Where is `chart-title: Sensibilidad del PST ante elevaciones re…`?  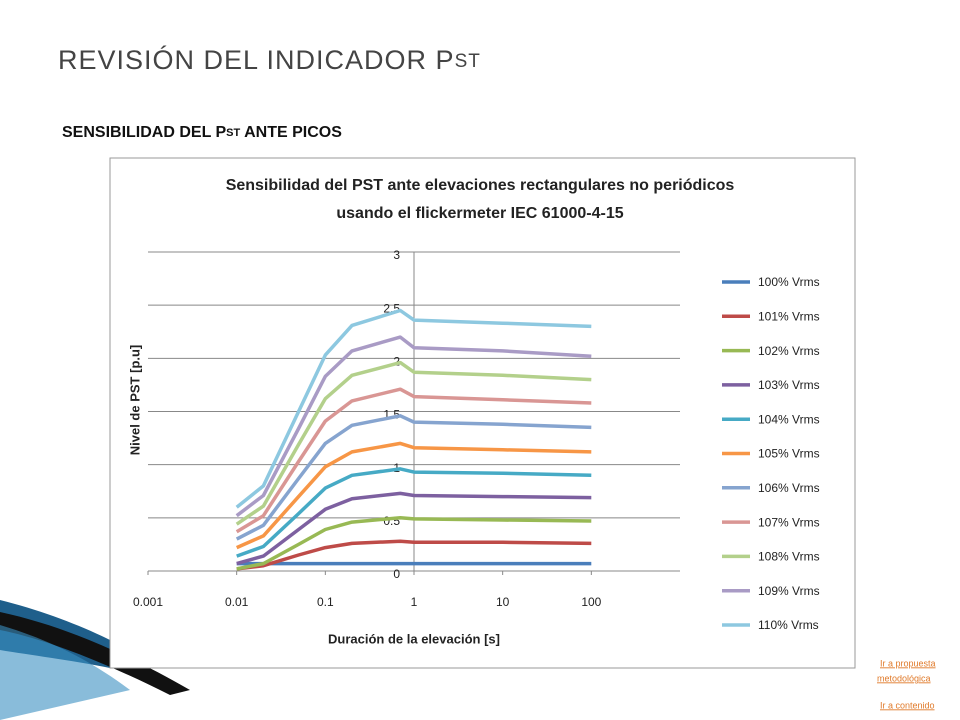
chart-title: Sensibilidad del PST ante elevaciones re… is located at coordinates (480, 185).